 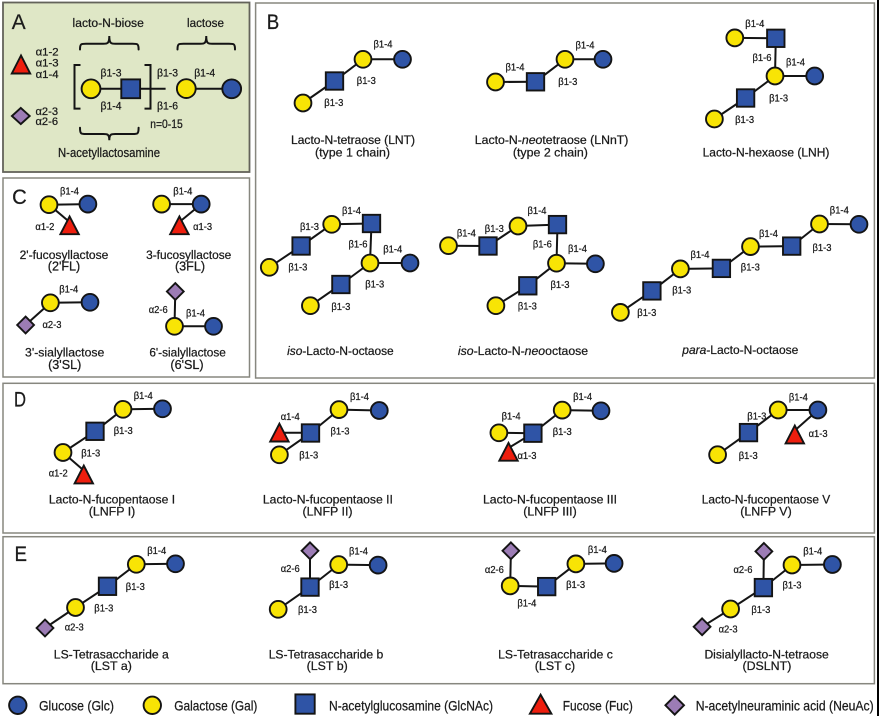 I want to click on svg-text: (type 1 chain), so click(x=352, y=153).